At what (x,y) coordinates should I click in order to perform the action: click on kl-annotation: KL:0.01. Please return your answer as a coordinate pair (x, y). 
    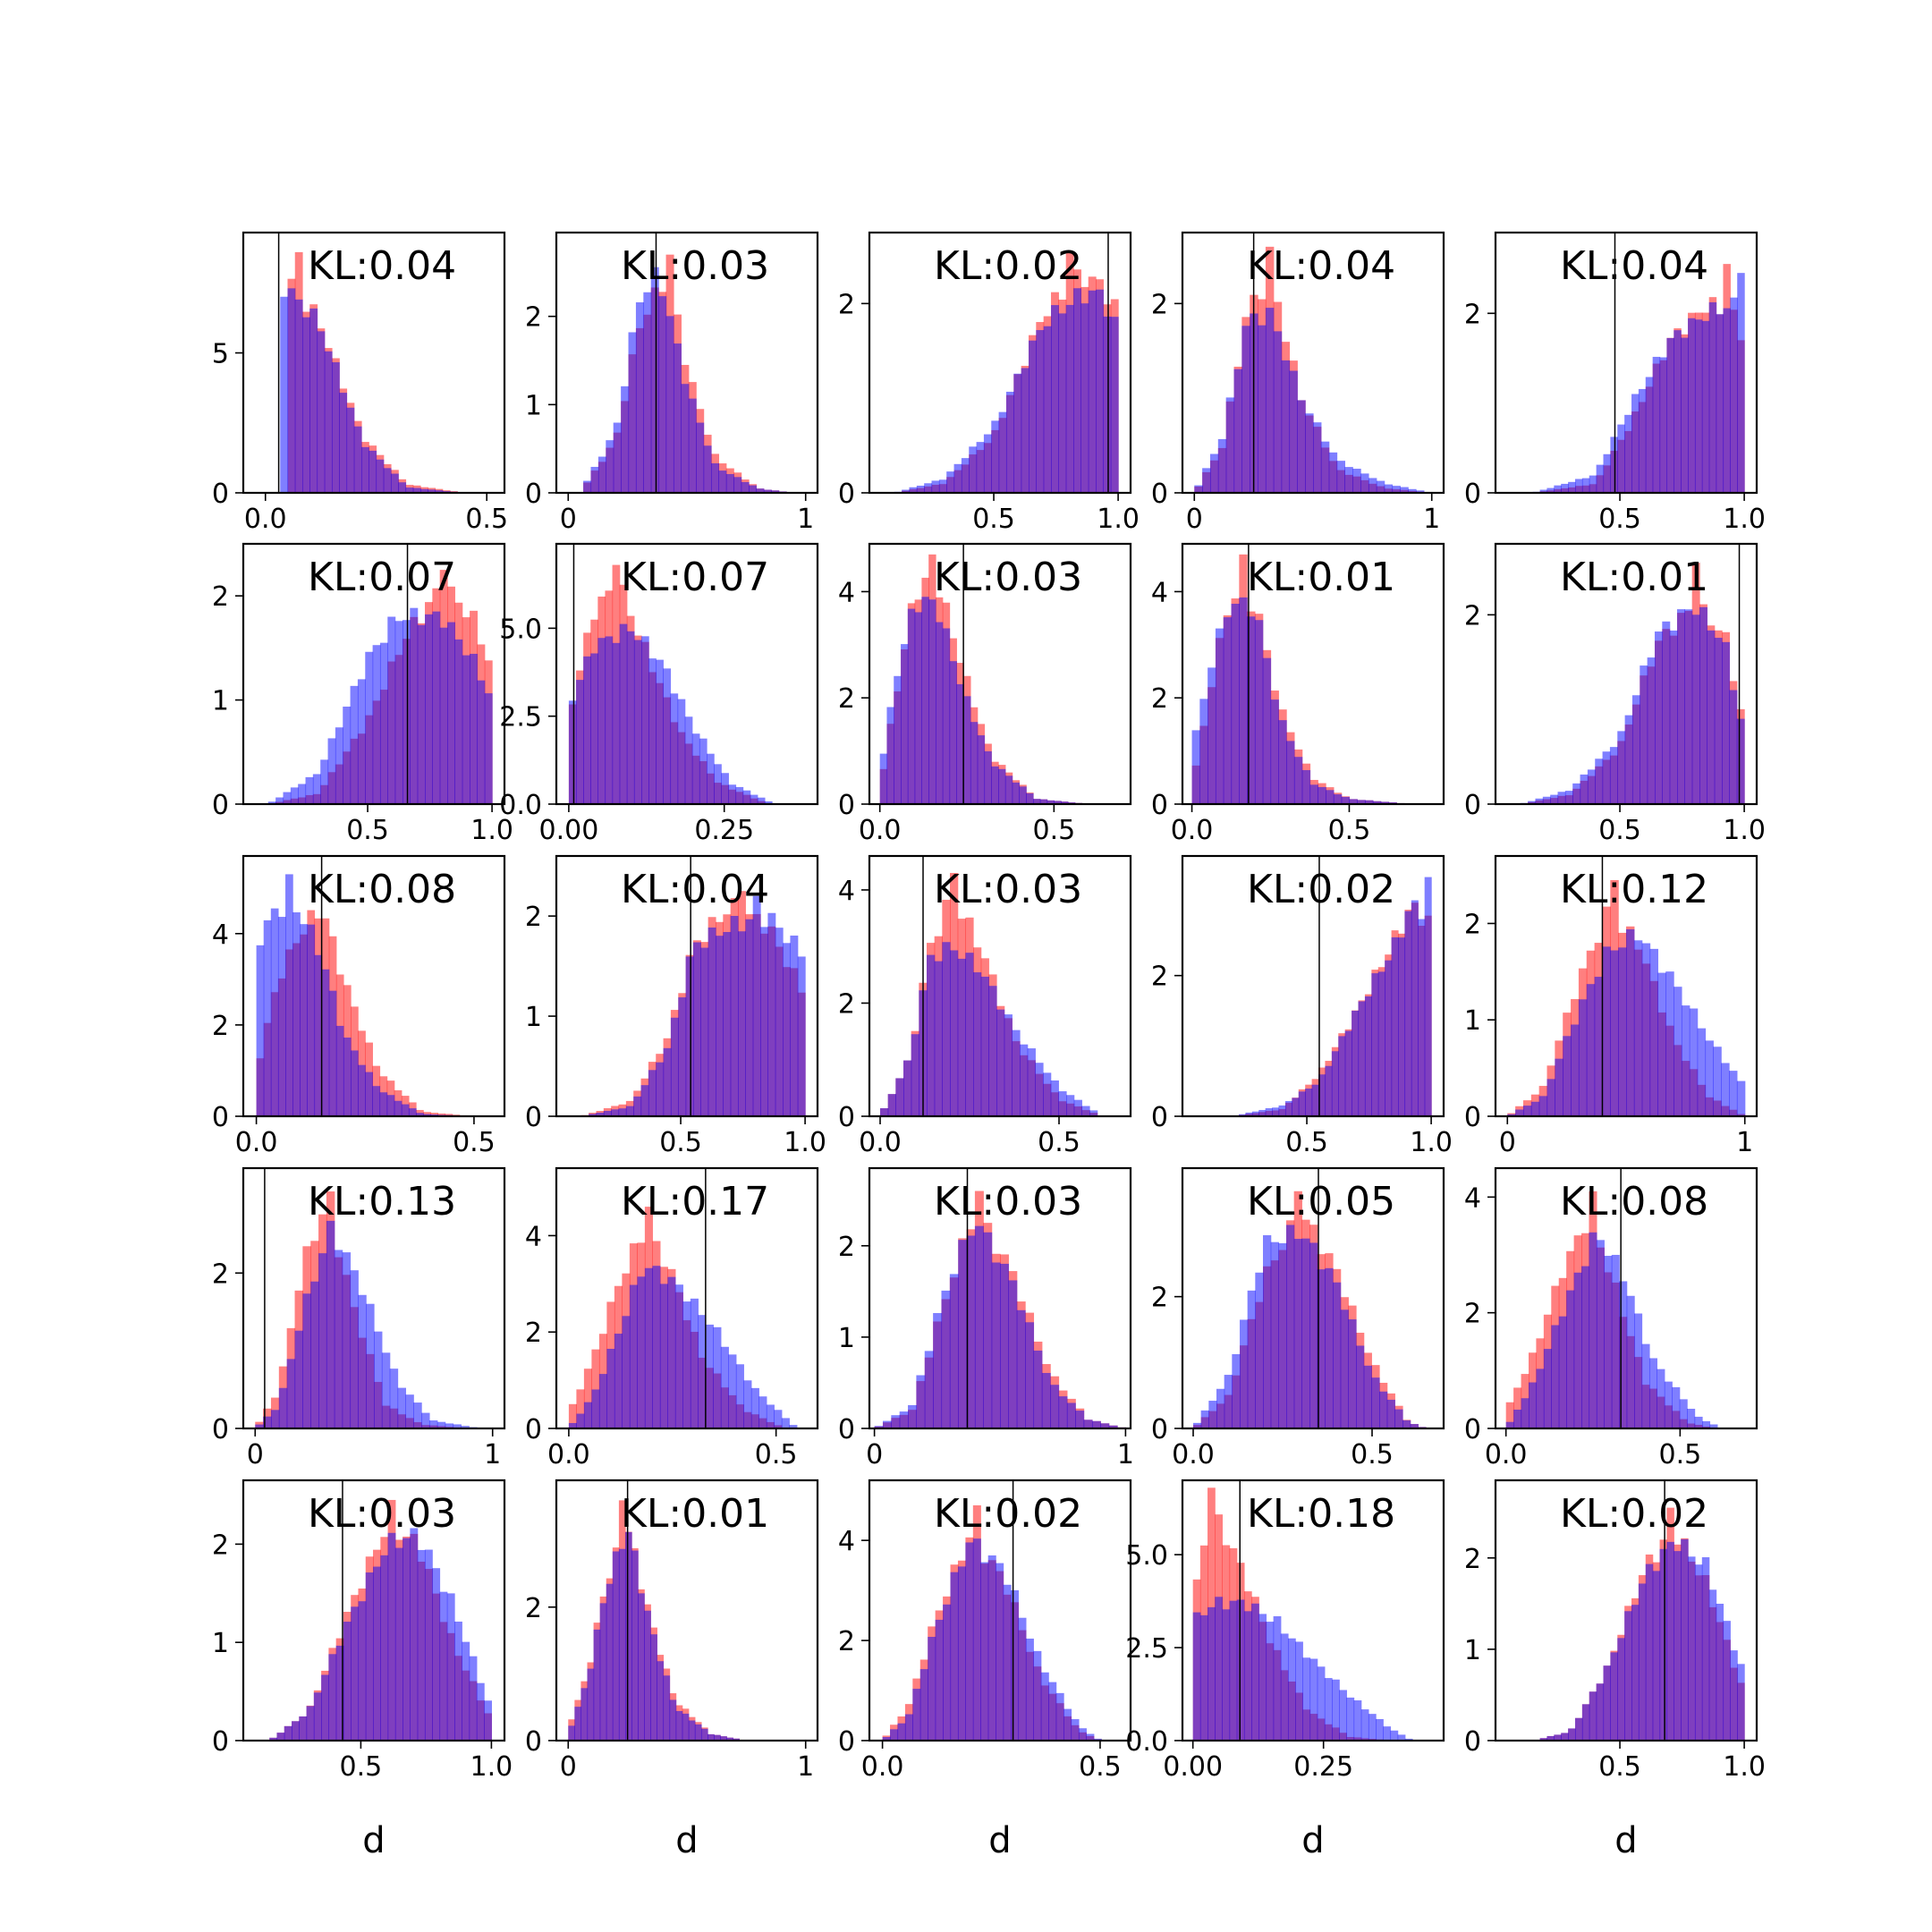
    Looking at the image, I should click on (1634, 577).